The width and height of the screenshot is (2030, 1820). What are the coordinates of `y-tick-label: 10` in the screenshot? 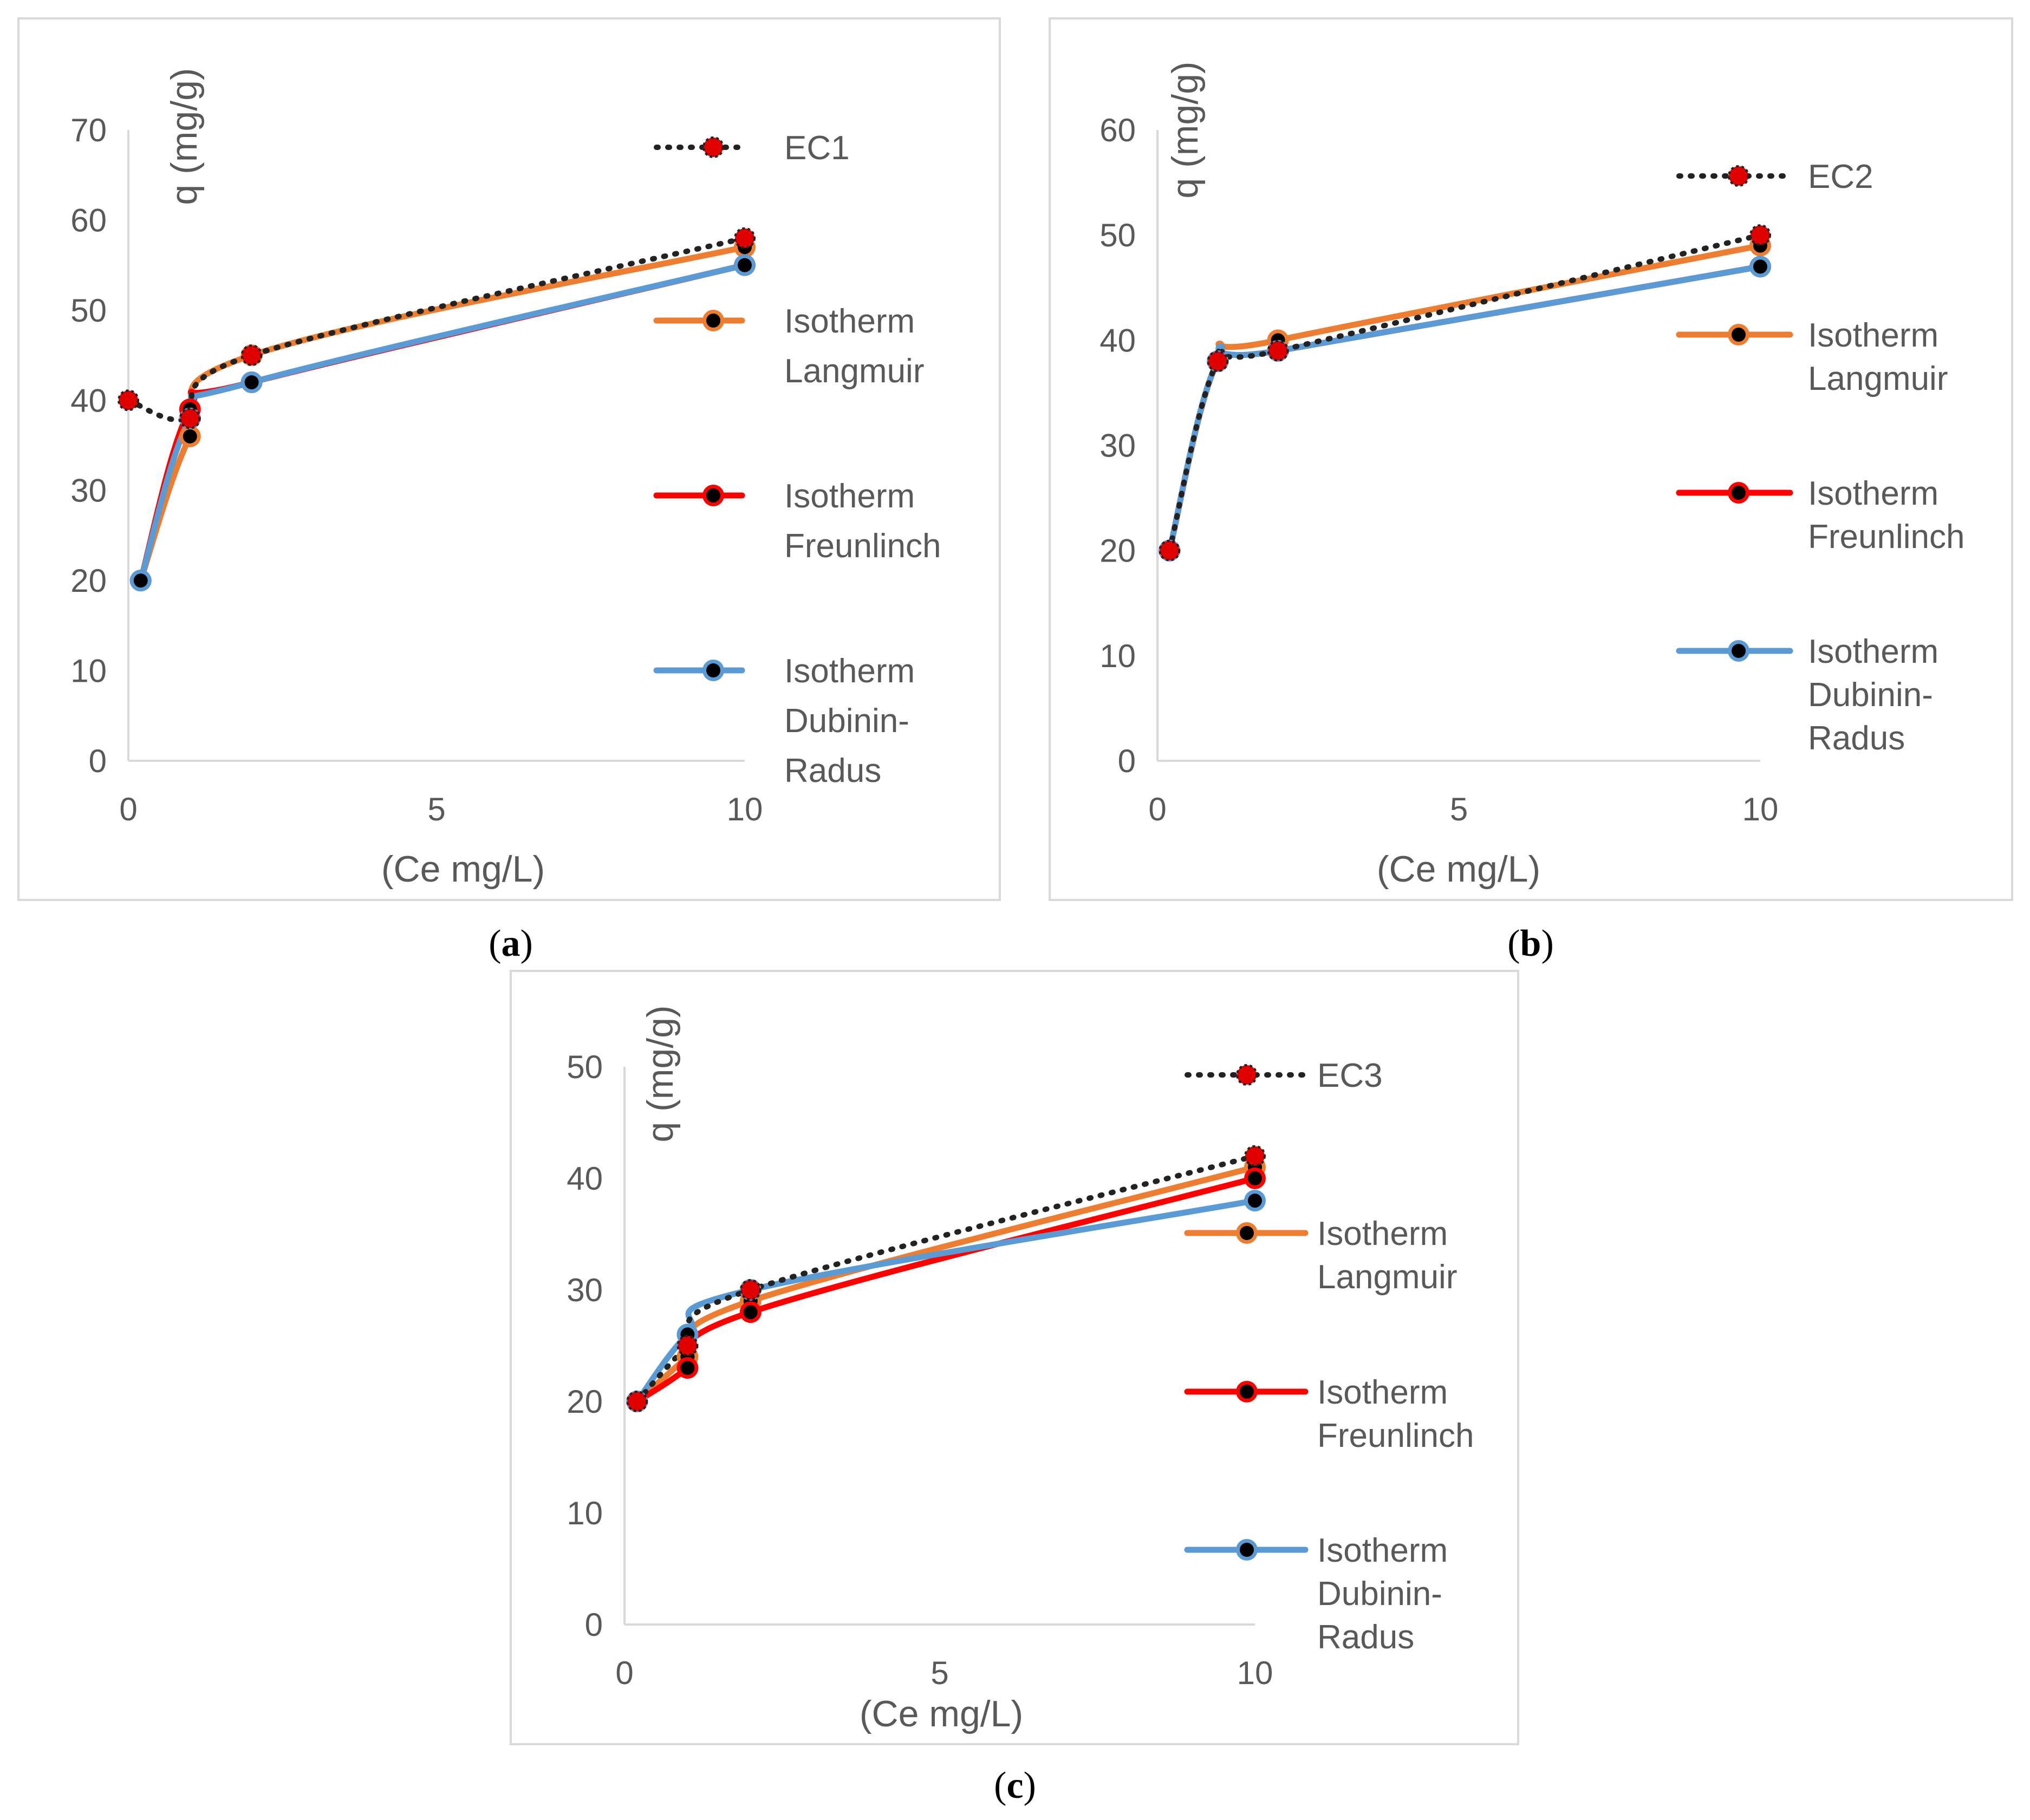 It's located at (585, 1513).